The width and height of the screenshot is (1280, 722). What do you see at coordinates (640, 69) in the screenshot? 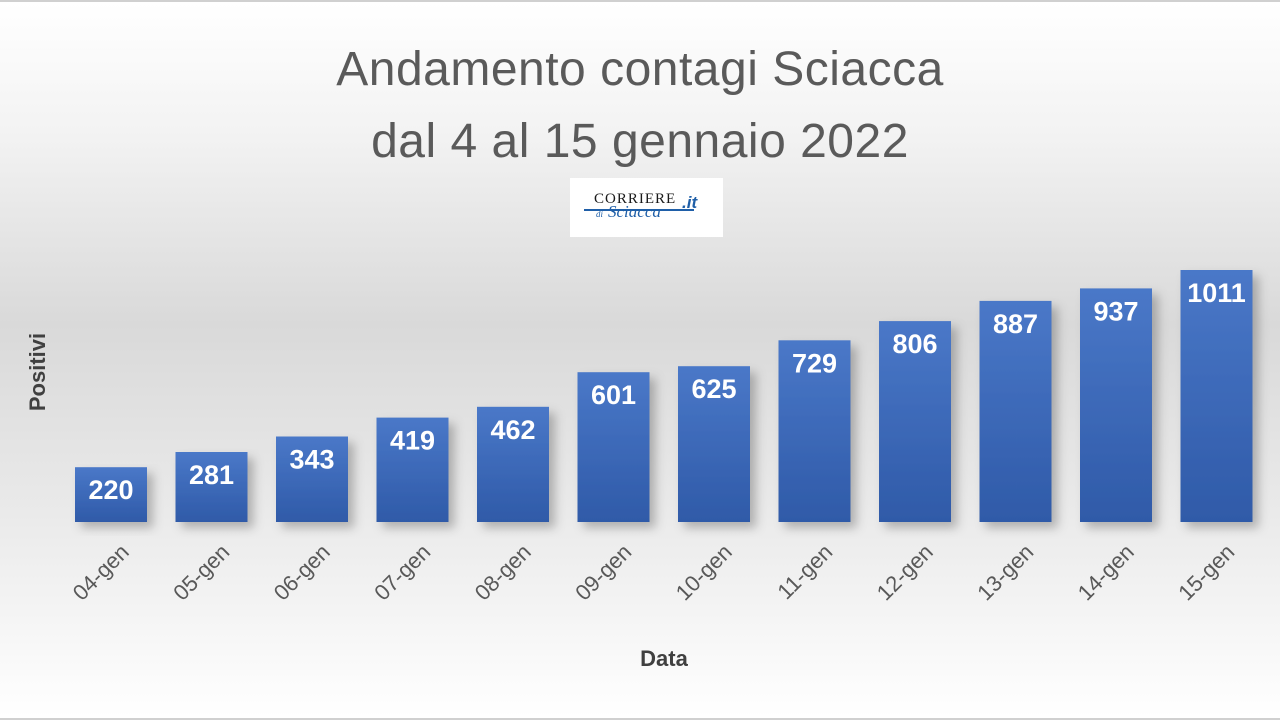
I see `chart-title-line-1: Andamento contagi Sciacca` at bounding box center [640, 69].